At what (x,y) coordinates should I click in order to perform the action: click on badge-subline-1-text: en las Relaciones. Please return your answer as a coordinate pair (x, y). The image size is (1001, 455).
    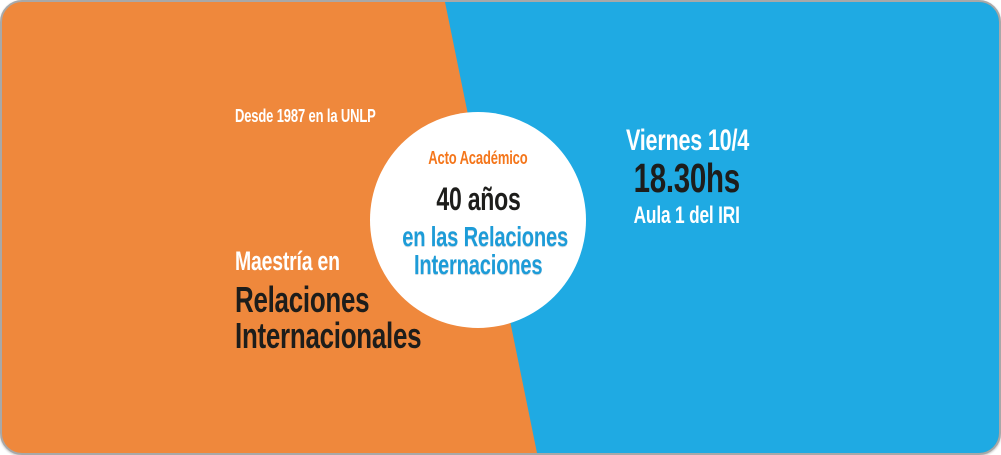
    Looking at the image, I should click on (485, 236).